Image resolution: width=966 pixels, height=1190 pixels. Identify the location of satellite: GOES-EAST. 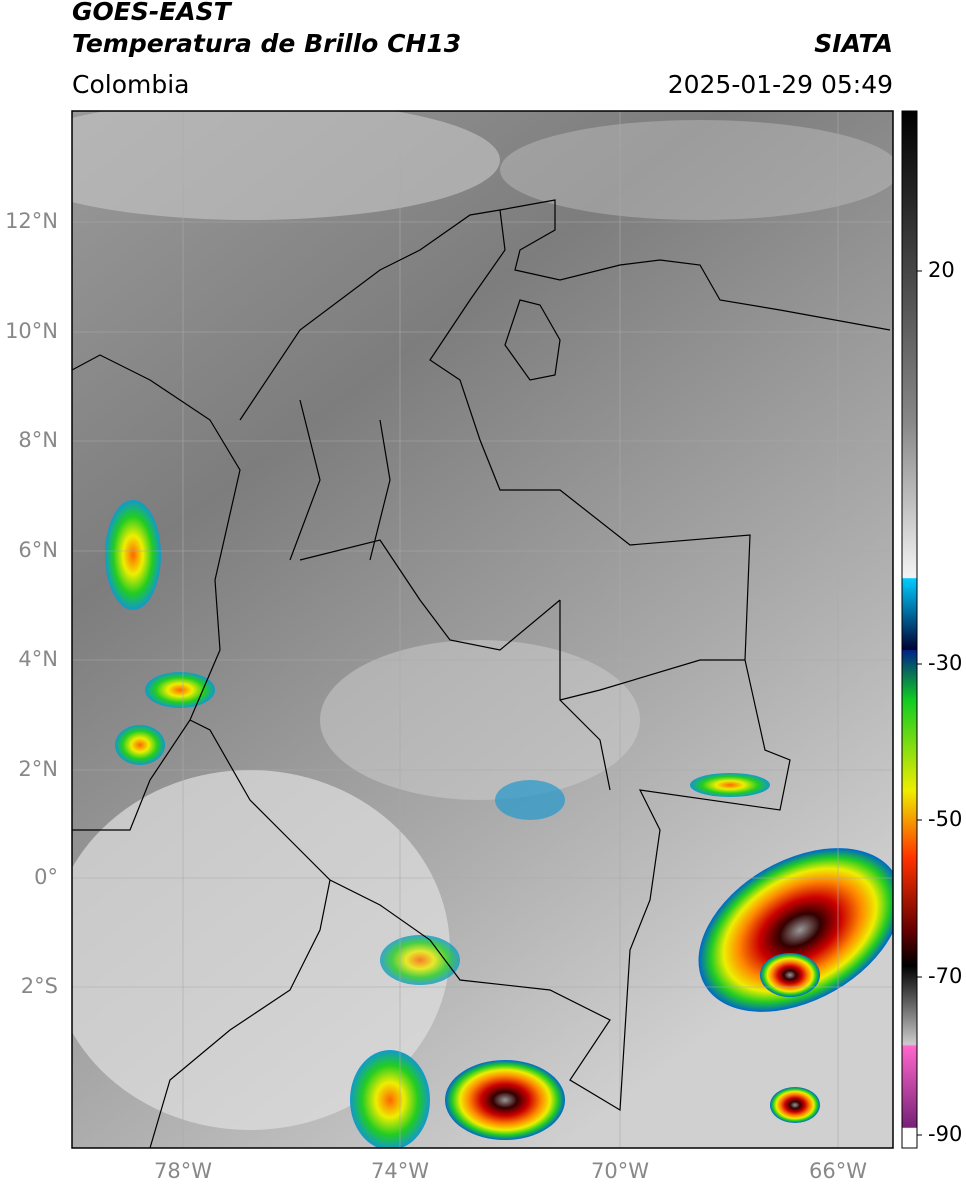
(152, 13).